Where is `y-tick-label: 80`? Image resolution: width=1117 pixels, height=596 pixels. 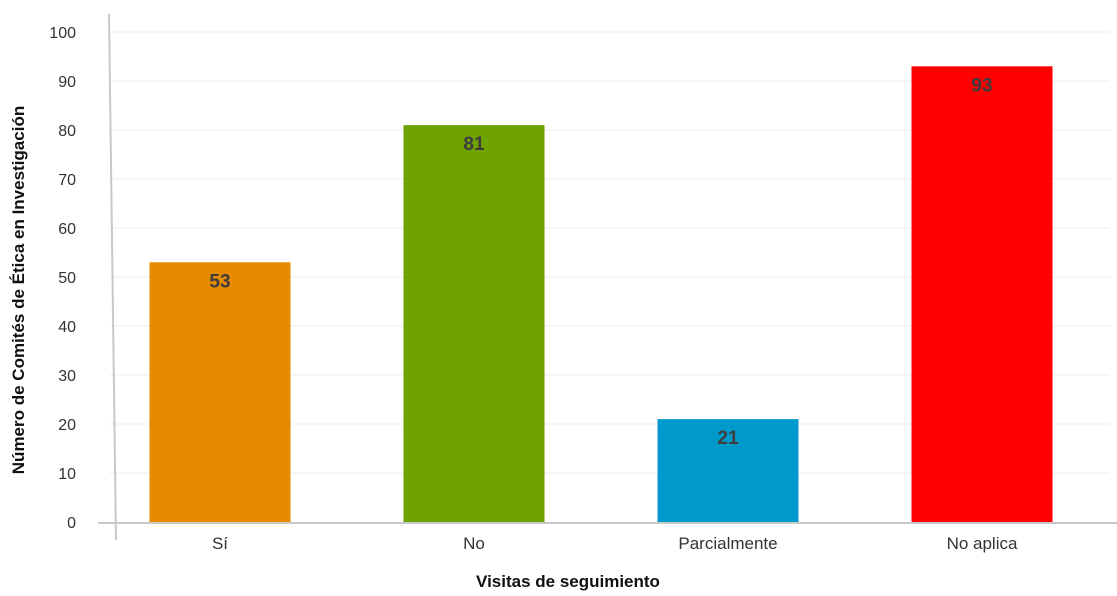 y-tick-label: 80 is located at coordinates (67, 131).